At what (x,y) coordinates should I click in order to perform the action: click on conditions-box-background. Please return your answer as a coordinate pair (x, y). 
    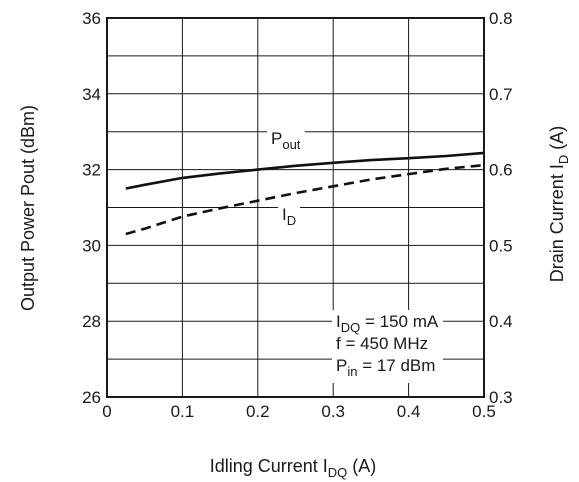
    Looking at the image, I should click on (387, 346).